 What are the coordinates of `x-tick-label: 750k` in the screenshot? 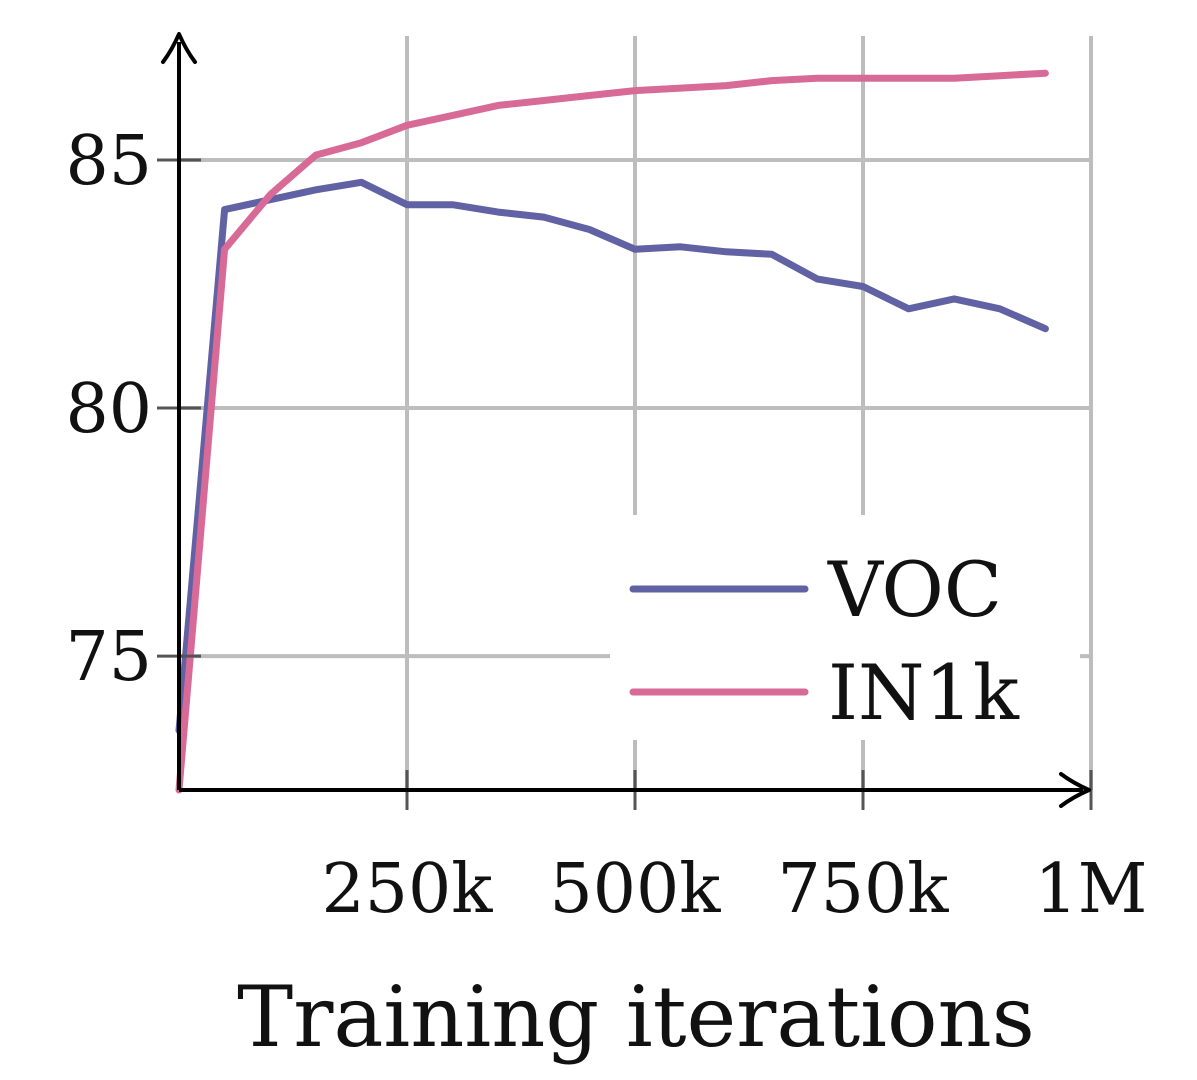 It's located at (864, 889).